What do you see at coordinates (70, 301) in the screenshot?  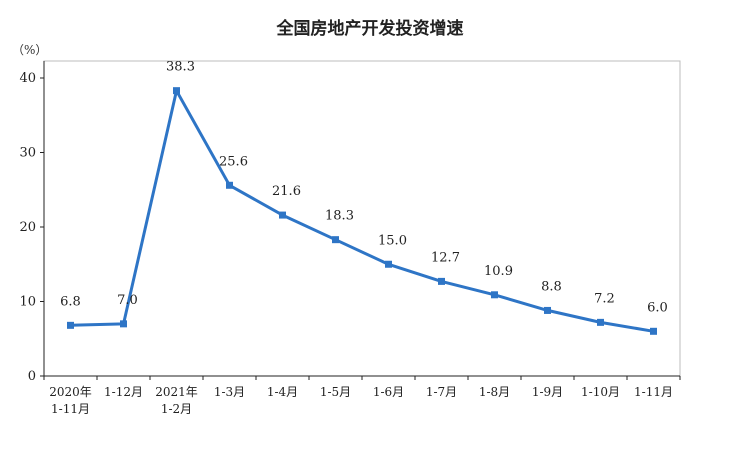 I see `data-label: 6.8` at bounding box center [70, 301].